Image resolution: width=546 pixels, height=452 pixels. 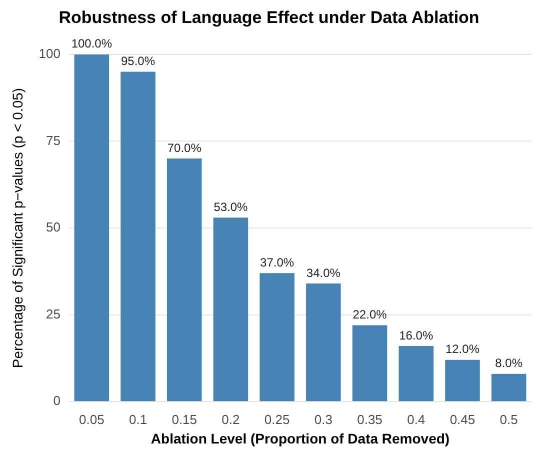 I want to click on x-tick-label: 0.1, so click(x=138, y=419).